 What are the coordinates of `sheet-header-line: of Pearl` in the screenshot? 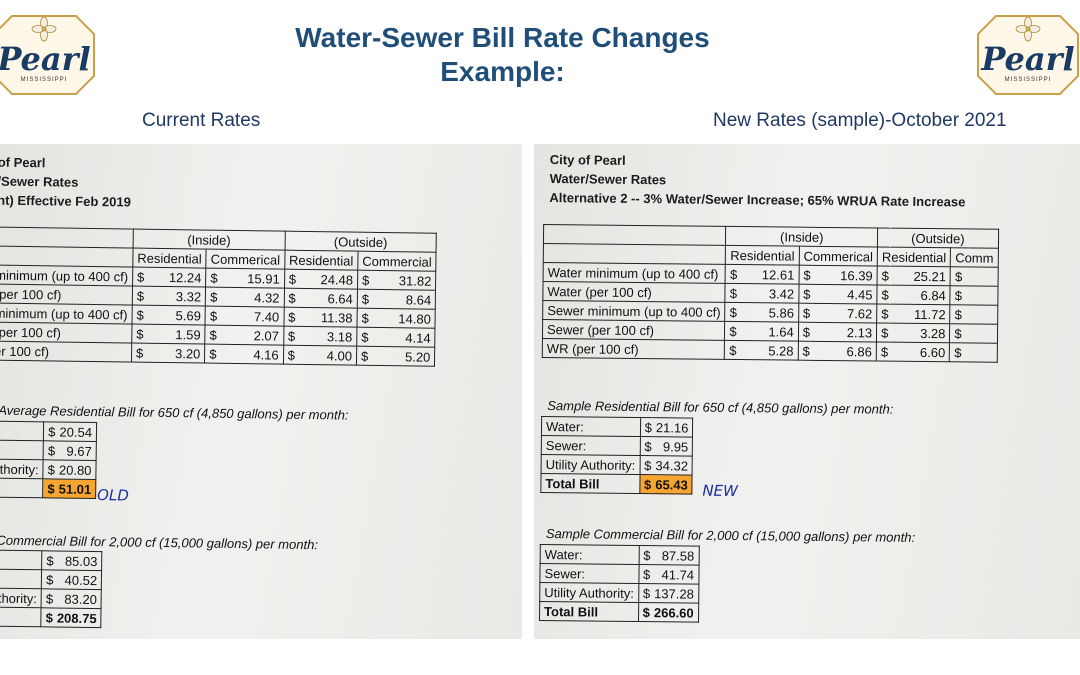 It's located at (23, 162).